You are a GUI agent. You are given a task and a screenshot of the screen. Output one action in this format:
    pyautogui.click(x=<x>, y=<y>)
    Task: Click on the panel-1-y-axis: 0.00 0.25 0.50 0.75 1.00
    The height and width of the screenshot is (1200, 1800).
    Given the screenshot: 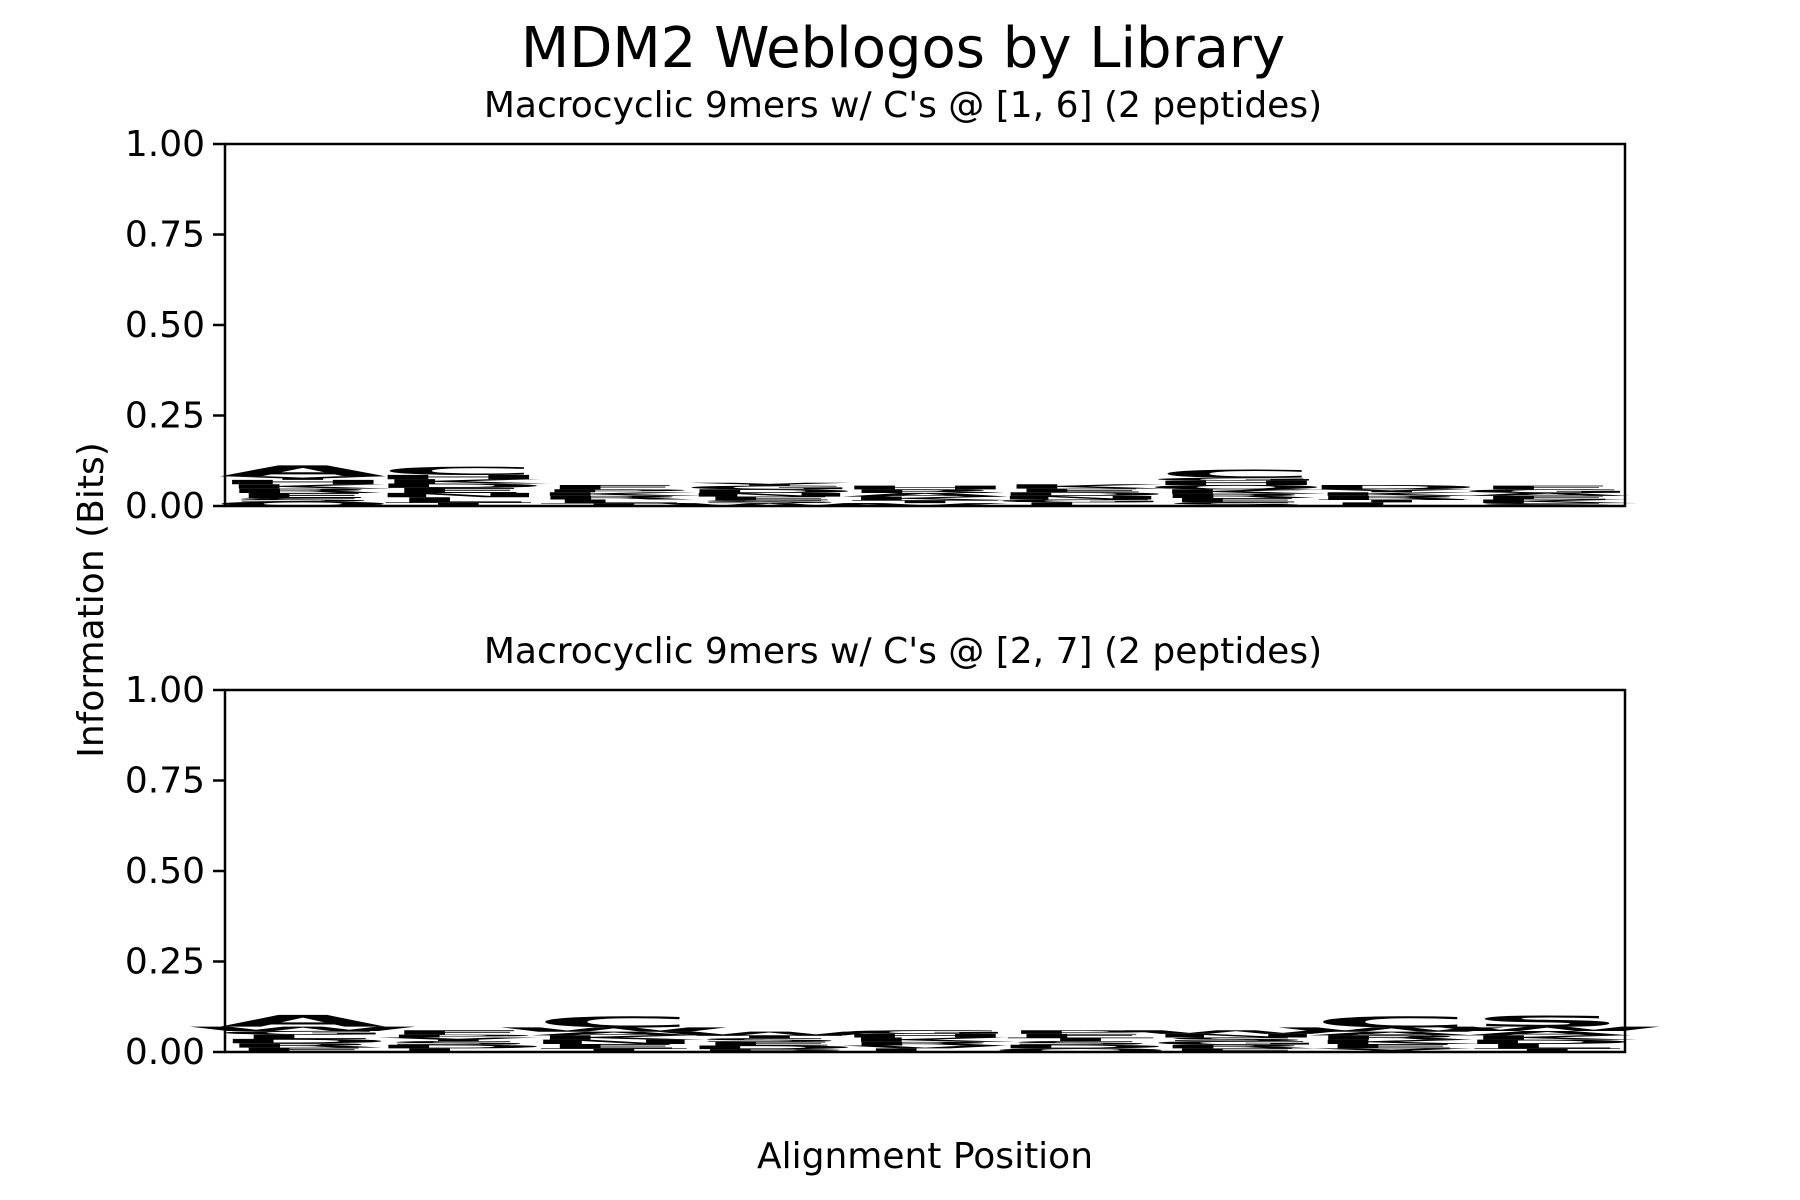 What is the action you would take?
    pyautogui.click(x=175, y=325)
    